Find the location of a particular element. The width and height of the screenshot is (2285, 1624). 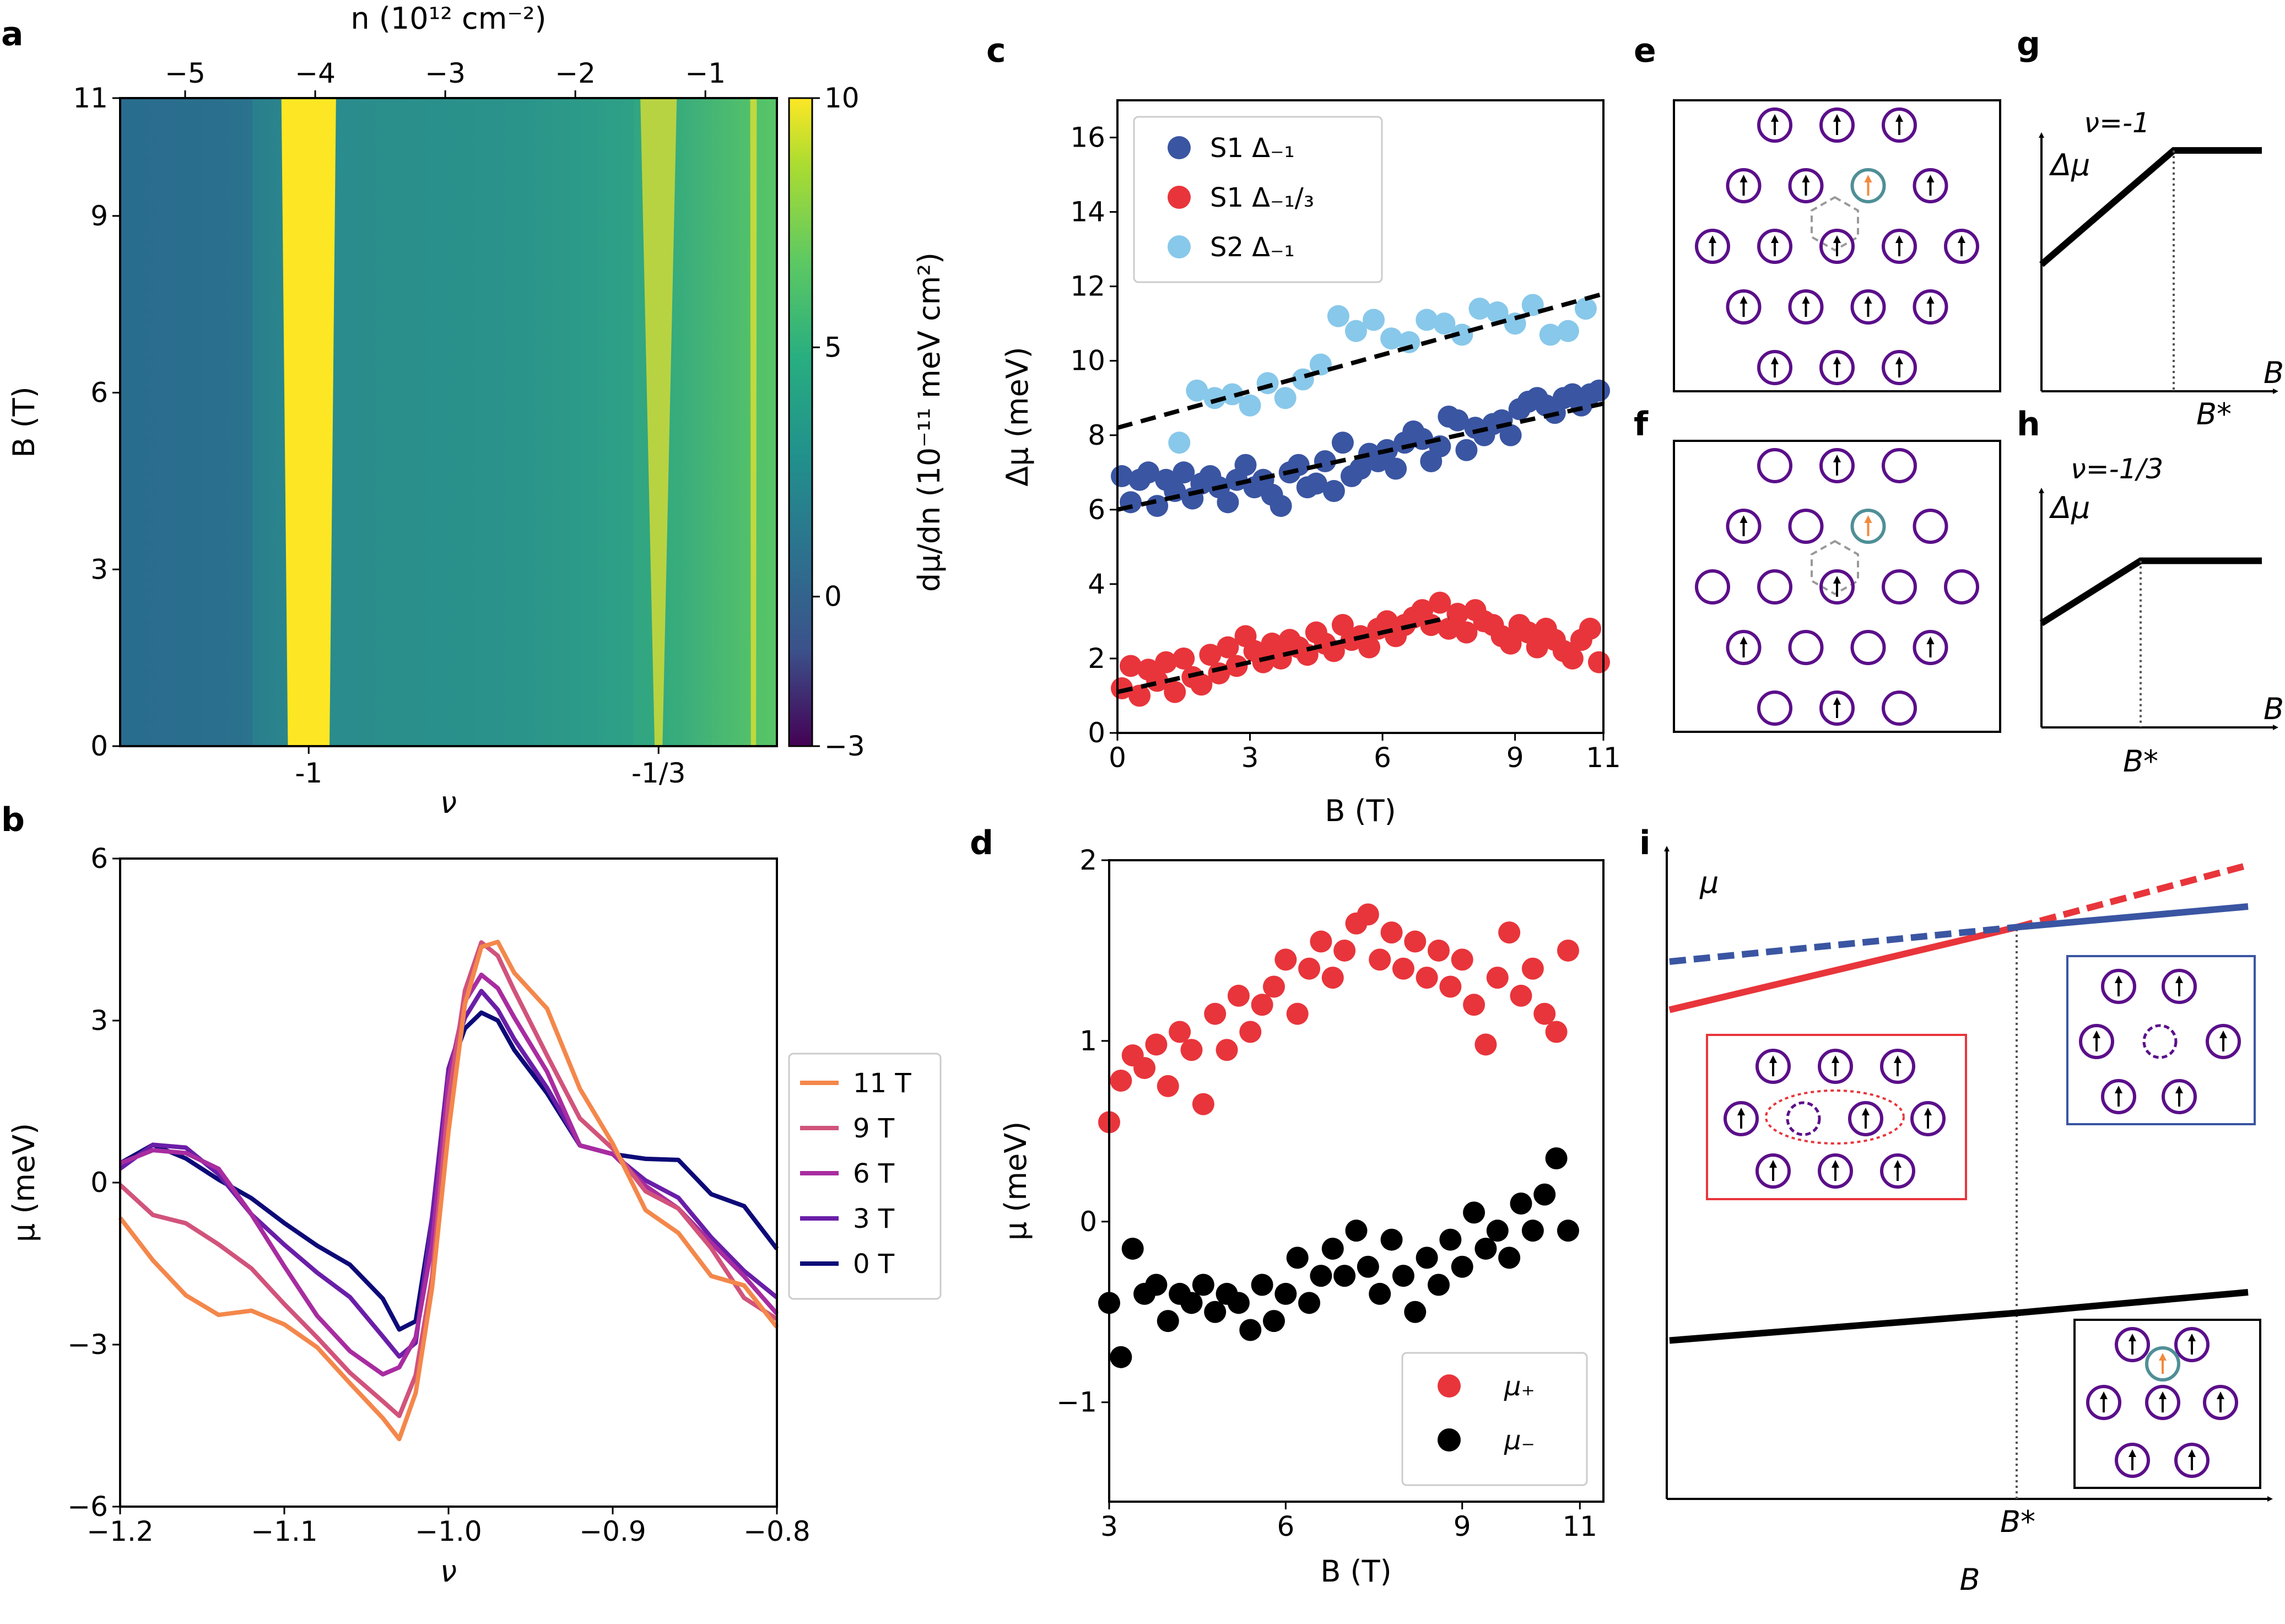

h-y-label: Δμ is located at coordinates (2069, 507).